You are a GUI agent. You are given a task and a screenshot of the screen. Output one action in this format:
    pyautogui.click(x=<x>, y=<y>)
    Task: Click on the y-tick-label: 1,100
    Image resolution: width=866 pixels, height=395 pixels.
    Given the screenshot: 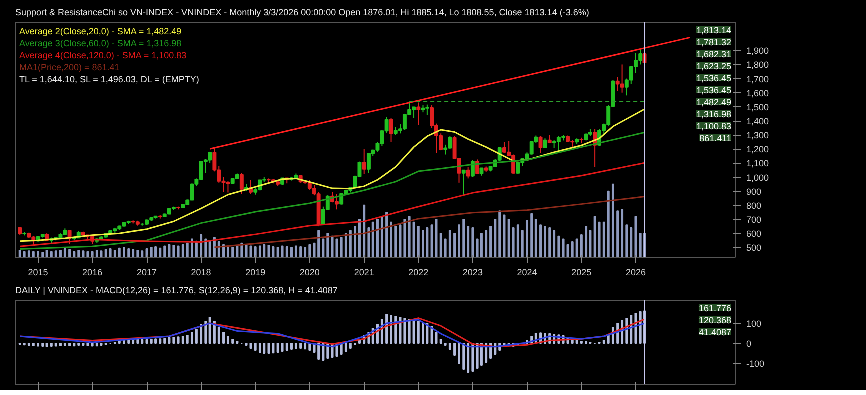 What is the action you would take?
    pyautogui.click(x=758, y=163)
    